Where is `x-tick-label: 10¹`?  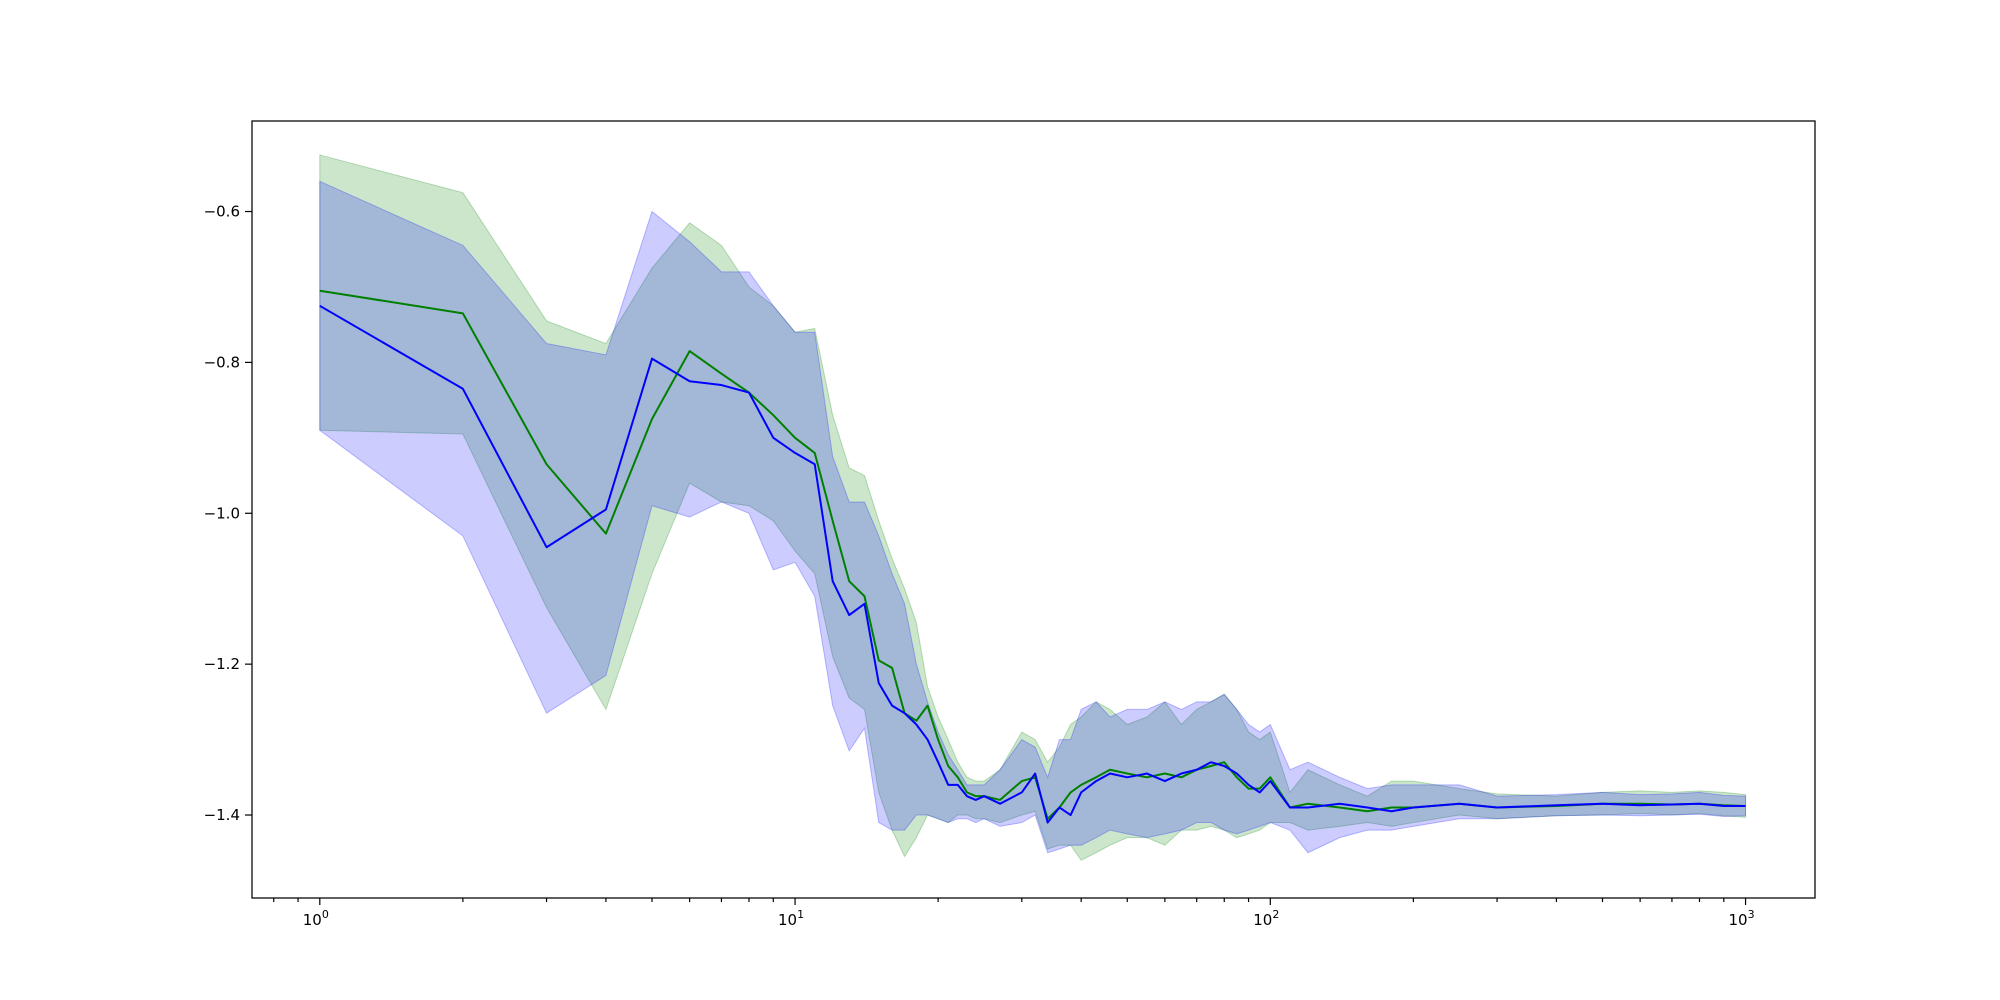 x-tick-label: 10¹ is located at coordinates (791, 918).